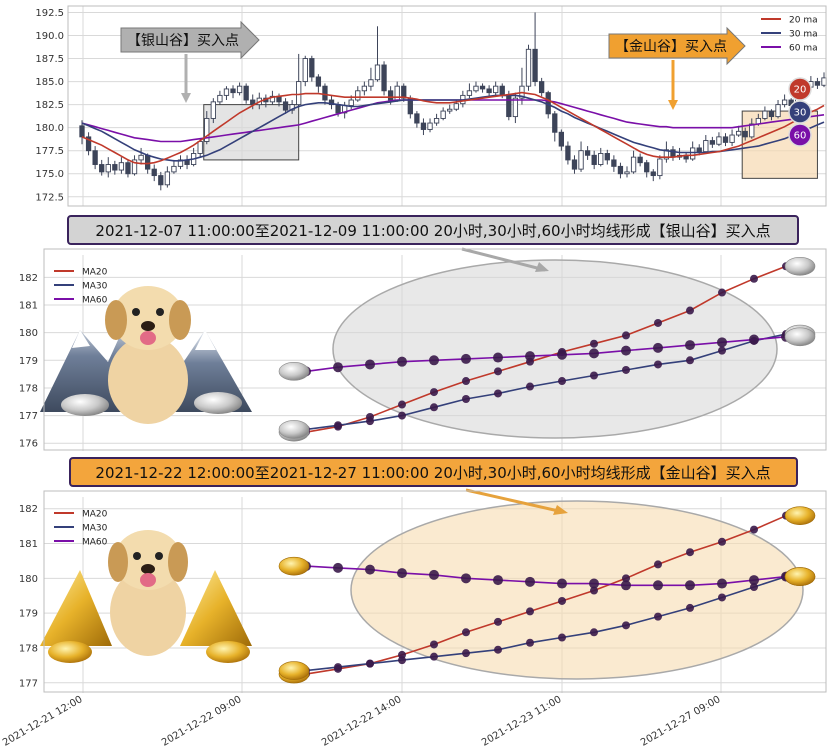 This screenshot has width=833, height=754. What do you see at coordinates (677, 46) in the screenshot?
I see `buy-point-callout` at bounding box center [677, 46].